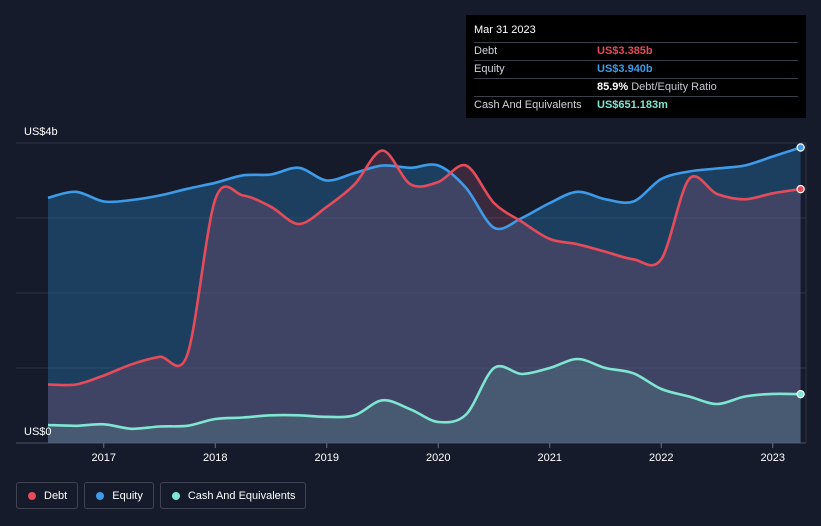  What do you see at coordinates (38, 432) in the screenshot?
I see `y-axis-bottom-label: US$0` at bounding box center [38, 432].